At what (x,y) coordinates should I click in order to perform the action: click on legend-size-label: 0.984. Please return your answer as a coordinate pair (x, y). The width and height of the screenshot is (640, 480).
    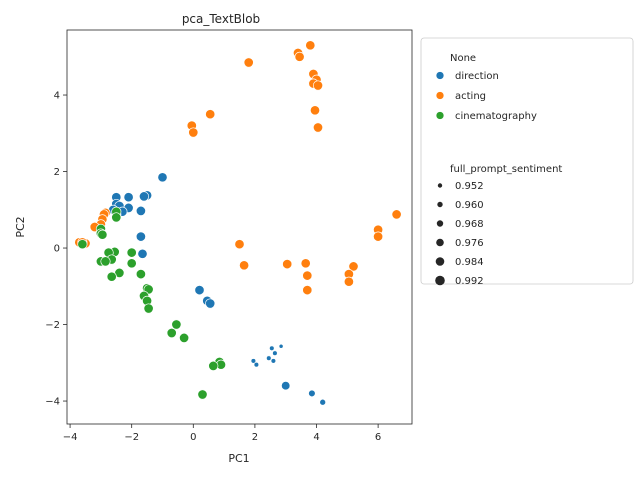
    Looking at the image, I should click on (469, 262).